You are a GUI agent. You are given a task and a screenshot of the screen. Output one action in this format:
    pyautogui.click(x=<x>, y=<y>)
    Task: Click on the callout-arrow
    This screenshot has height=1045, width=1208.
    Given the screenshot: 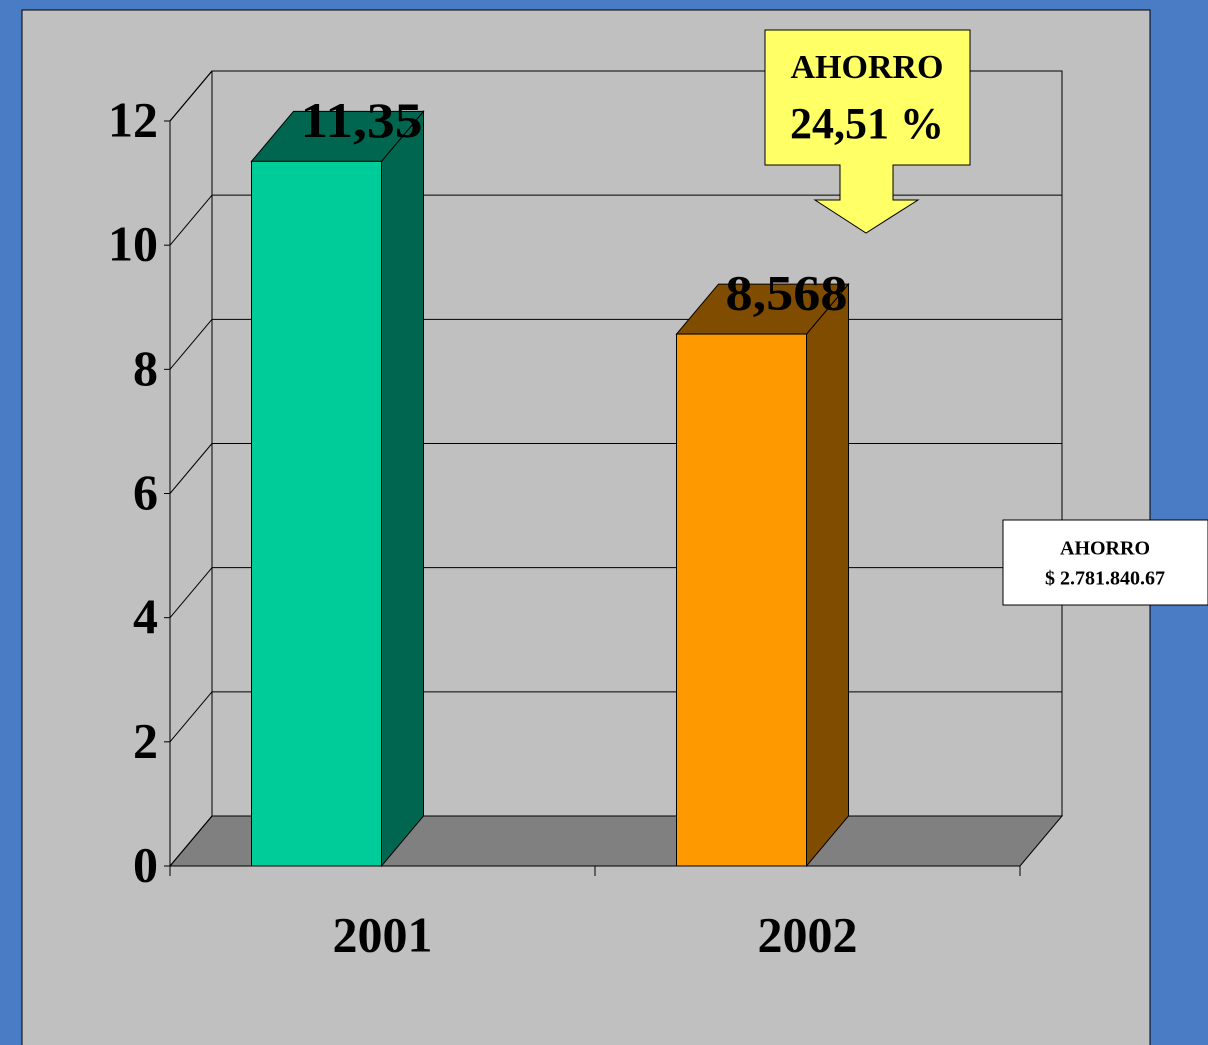 What is the action you would take?
    pyautogui.click(x=867, y=131)
    